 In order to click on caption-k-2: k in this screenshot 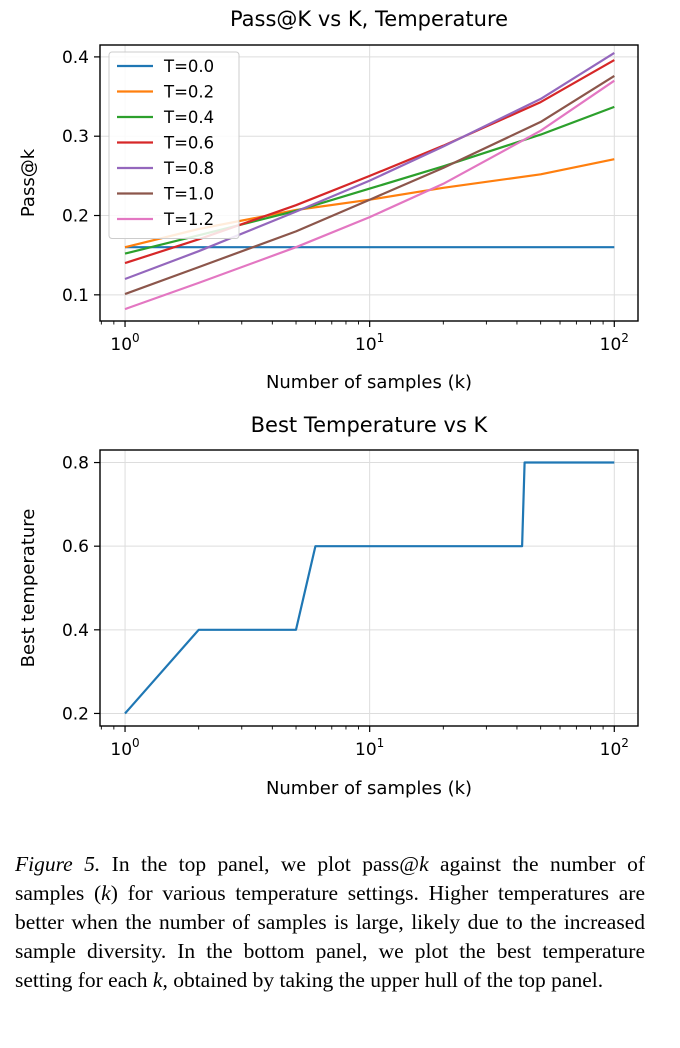, I will do `click(106, 893)`.